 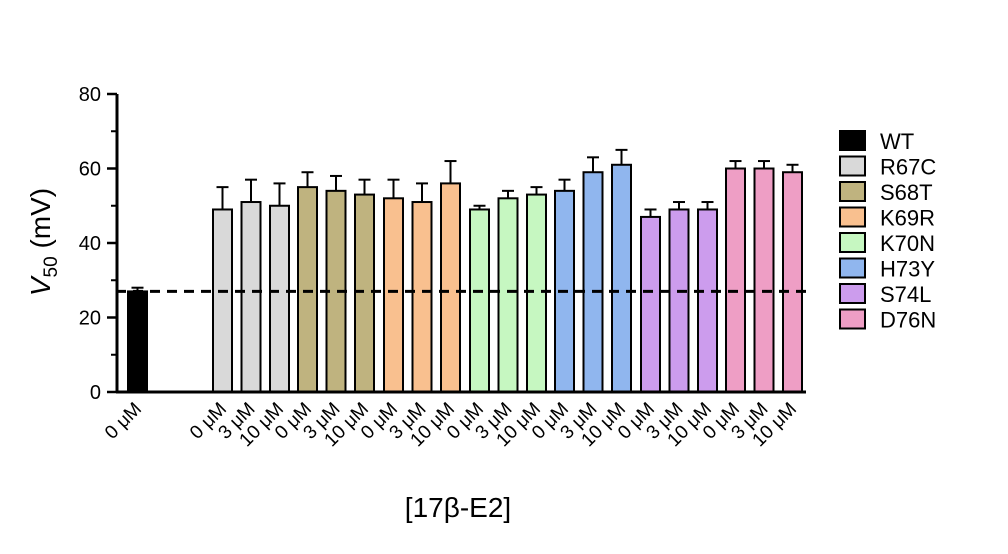 What do you see at coordinates (95, 393) in the screenshot?
I see `y-tick-label: 0` at bounding box center [95, 393].